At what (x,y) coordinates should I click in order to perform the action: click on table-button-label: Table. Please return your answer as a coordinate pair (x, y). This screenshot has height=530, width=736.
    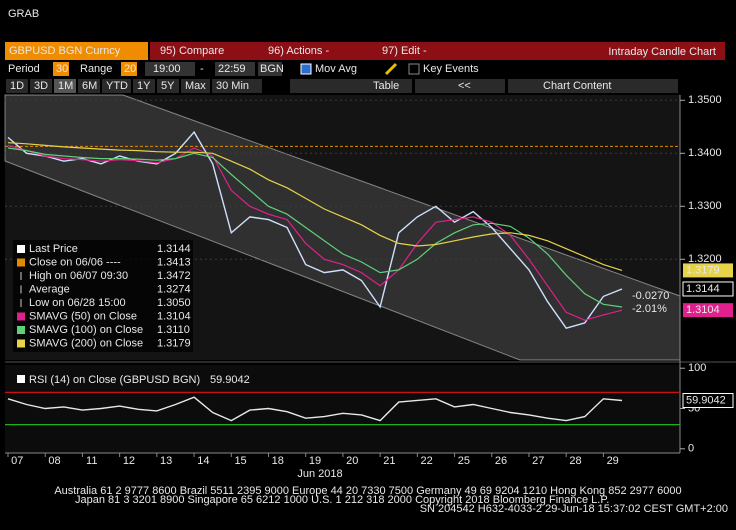
    Looking at the image, I should click on (386, 86).